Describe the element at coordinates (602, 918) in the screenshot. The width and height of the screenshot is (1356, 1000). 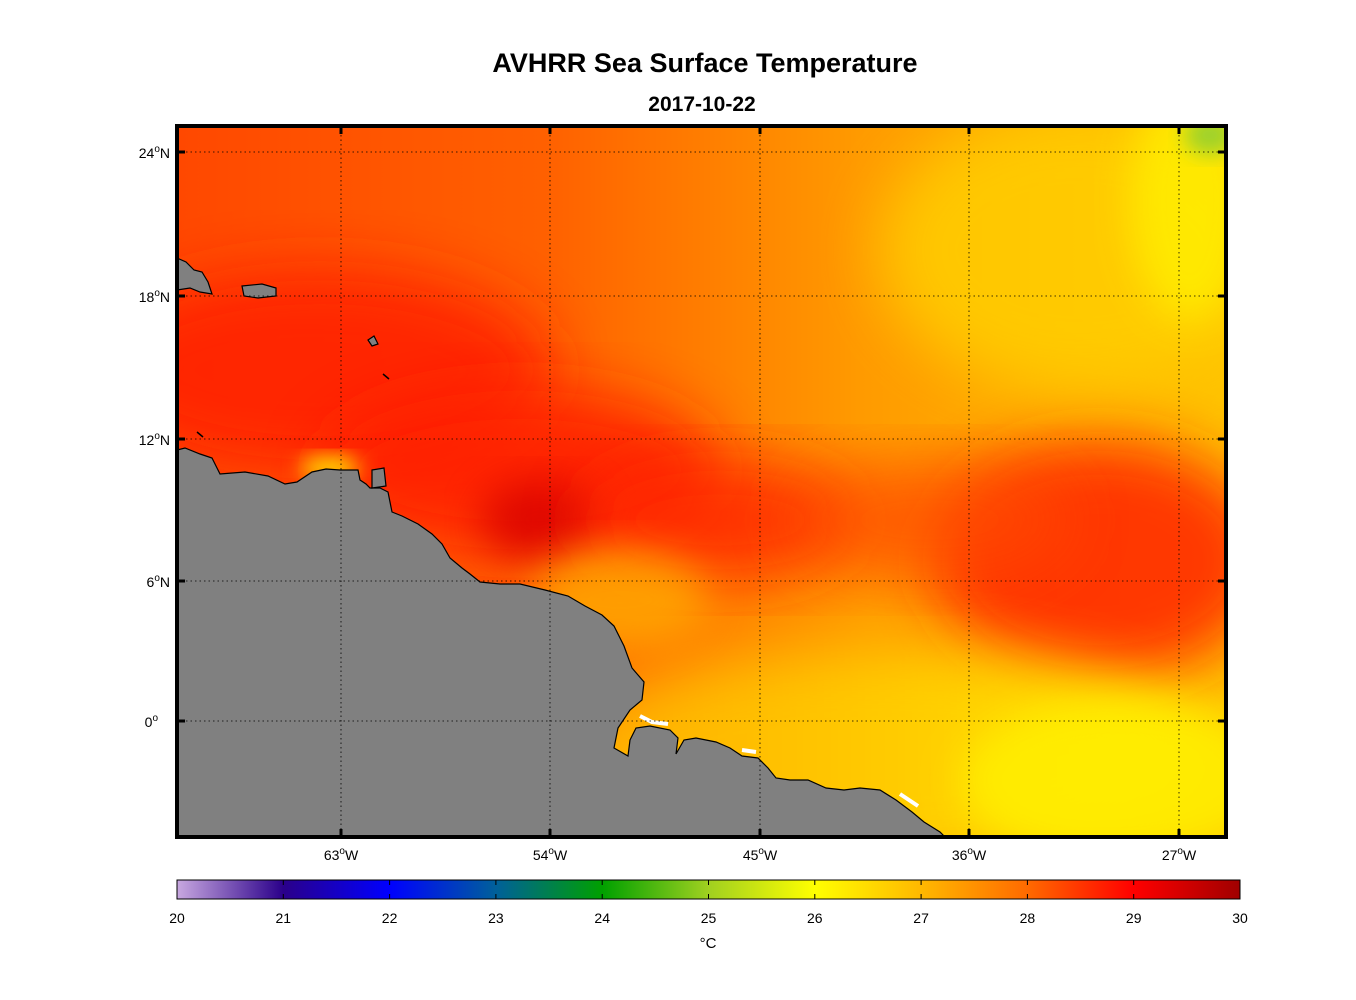
I see `colorbar-tick-label: 24` at that location.